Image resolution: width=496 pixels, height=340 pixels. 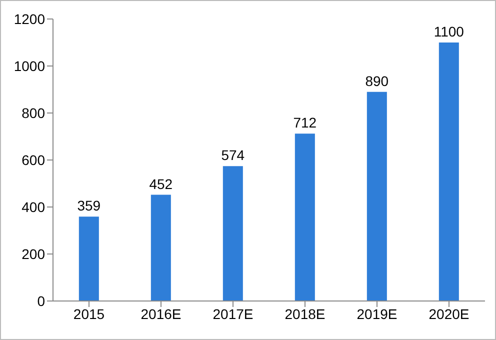 What do you see at coordinates (449, 32) in the screenshot?
I see `data-label: 1100` at bounding box center [449, 32].